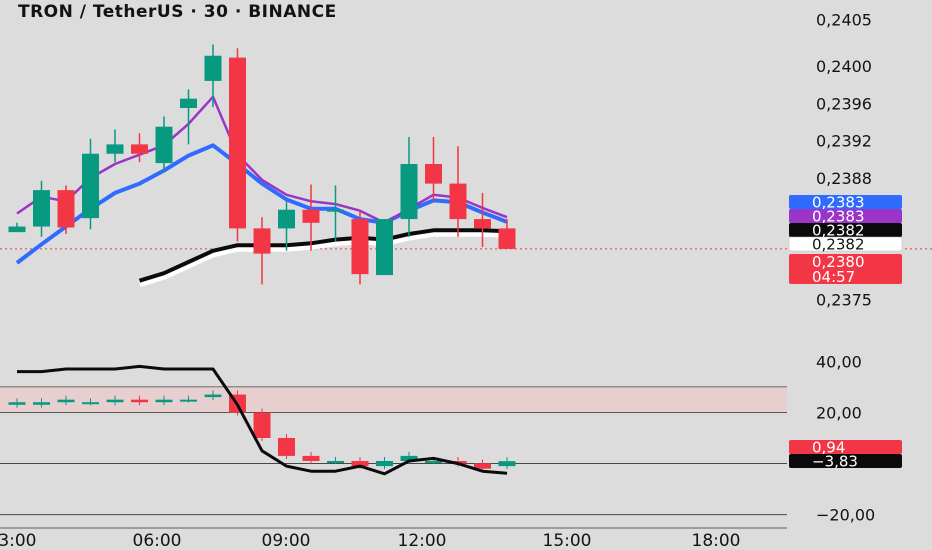 The height and width of the screenshot is (550, 932). Describe the element at coordinates (845, 515) in the screenshot. I see `oscillator-tick-label: −20,00` at that location.